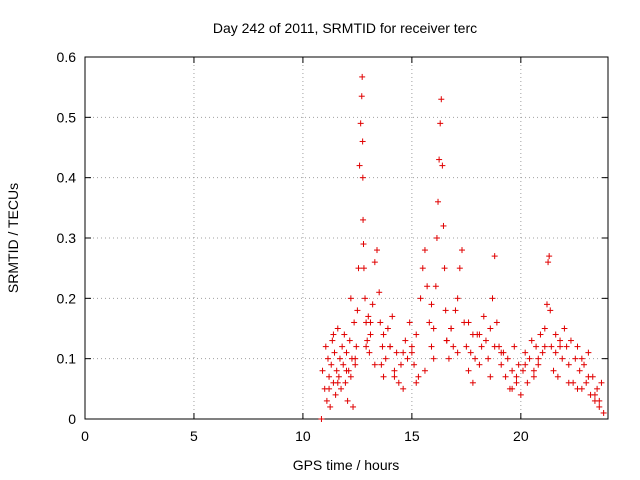  Describe the element at coordinates (67, 298) in the screenshot. I see `y-tick-label: 0.2` at that location.